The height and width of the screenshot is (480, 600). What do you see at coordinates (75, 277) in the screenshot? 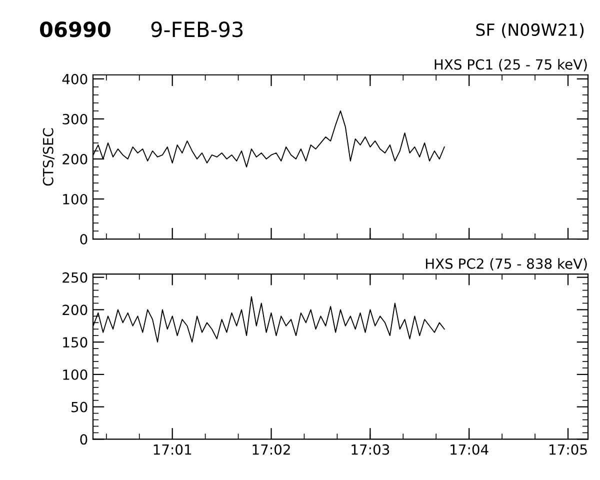
I see `y-tick-label: 250` at bounding box center [75, 277].